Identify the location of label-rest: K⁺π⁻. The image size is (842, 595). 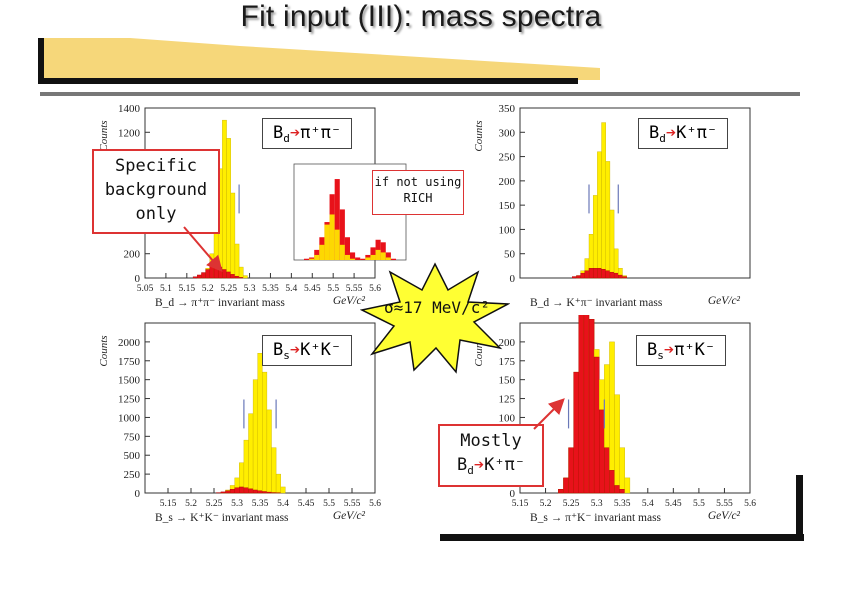
(505, 465).